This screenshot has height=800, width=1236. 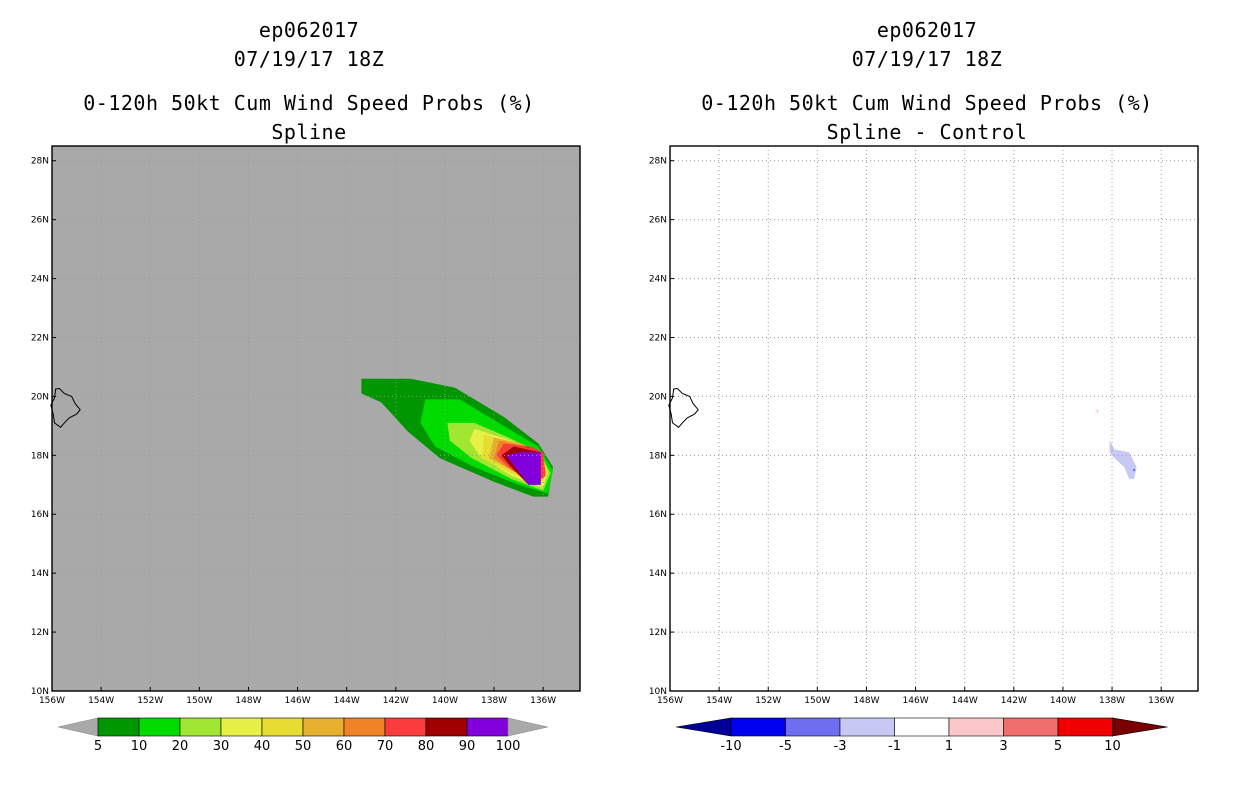 I want to click on colorbar-label: 3, so click(x=1003, y=746).